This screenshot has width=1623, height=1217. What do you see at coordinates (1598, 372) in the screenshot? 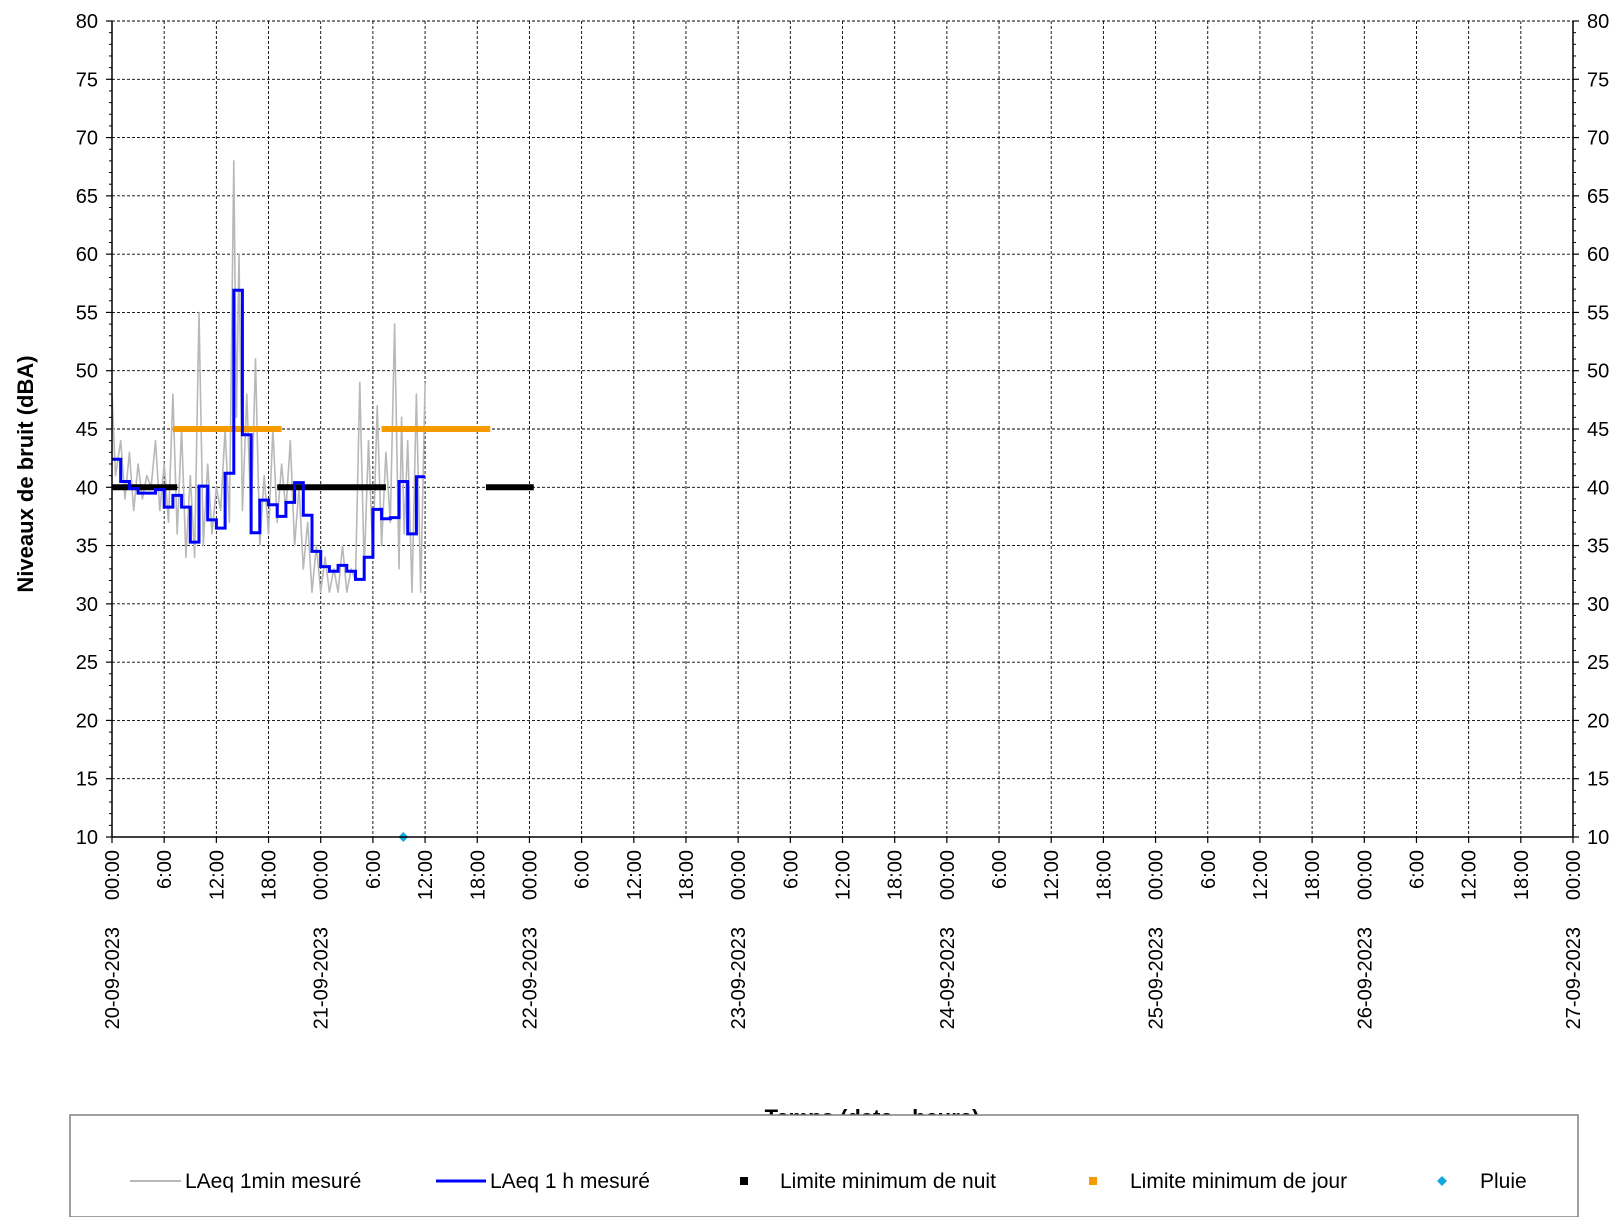
I see `y-tick-label-right: 50` at bounding box center [1598, 372].